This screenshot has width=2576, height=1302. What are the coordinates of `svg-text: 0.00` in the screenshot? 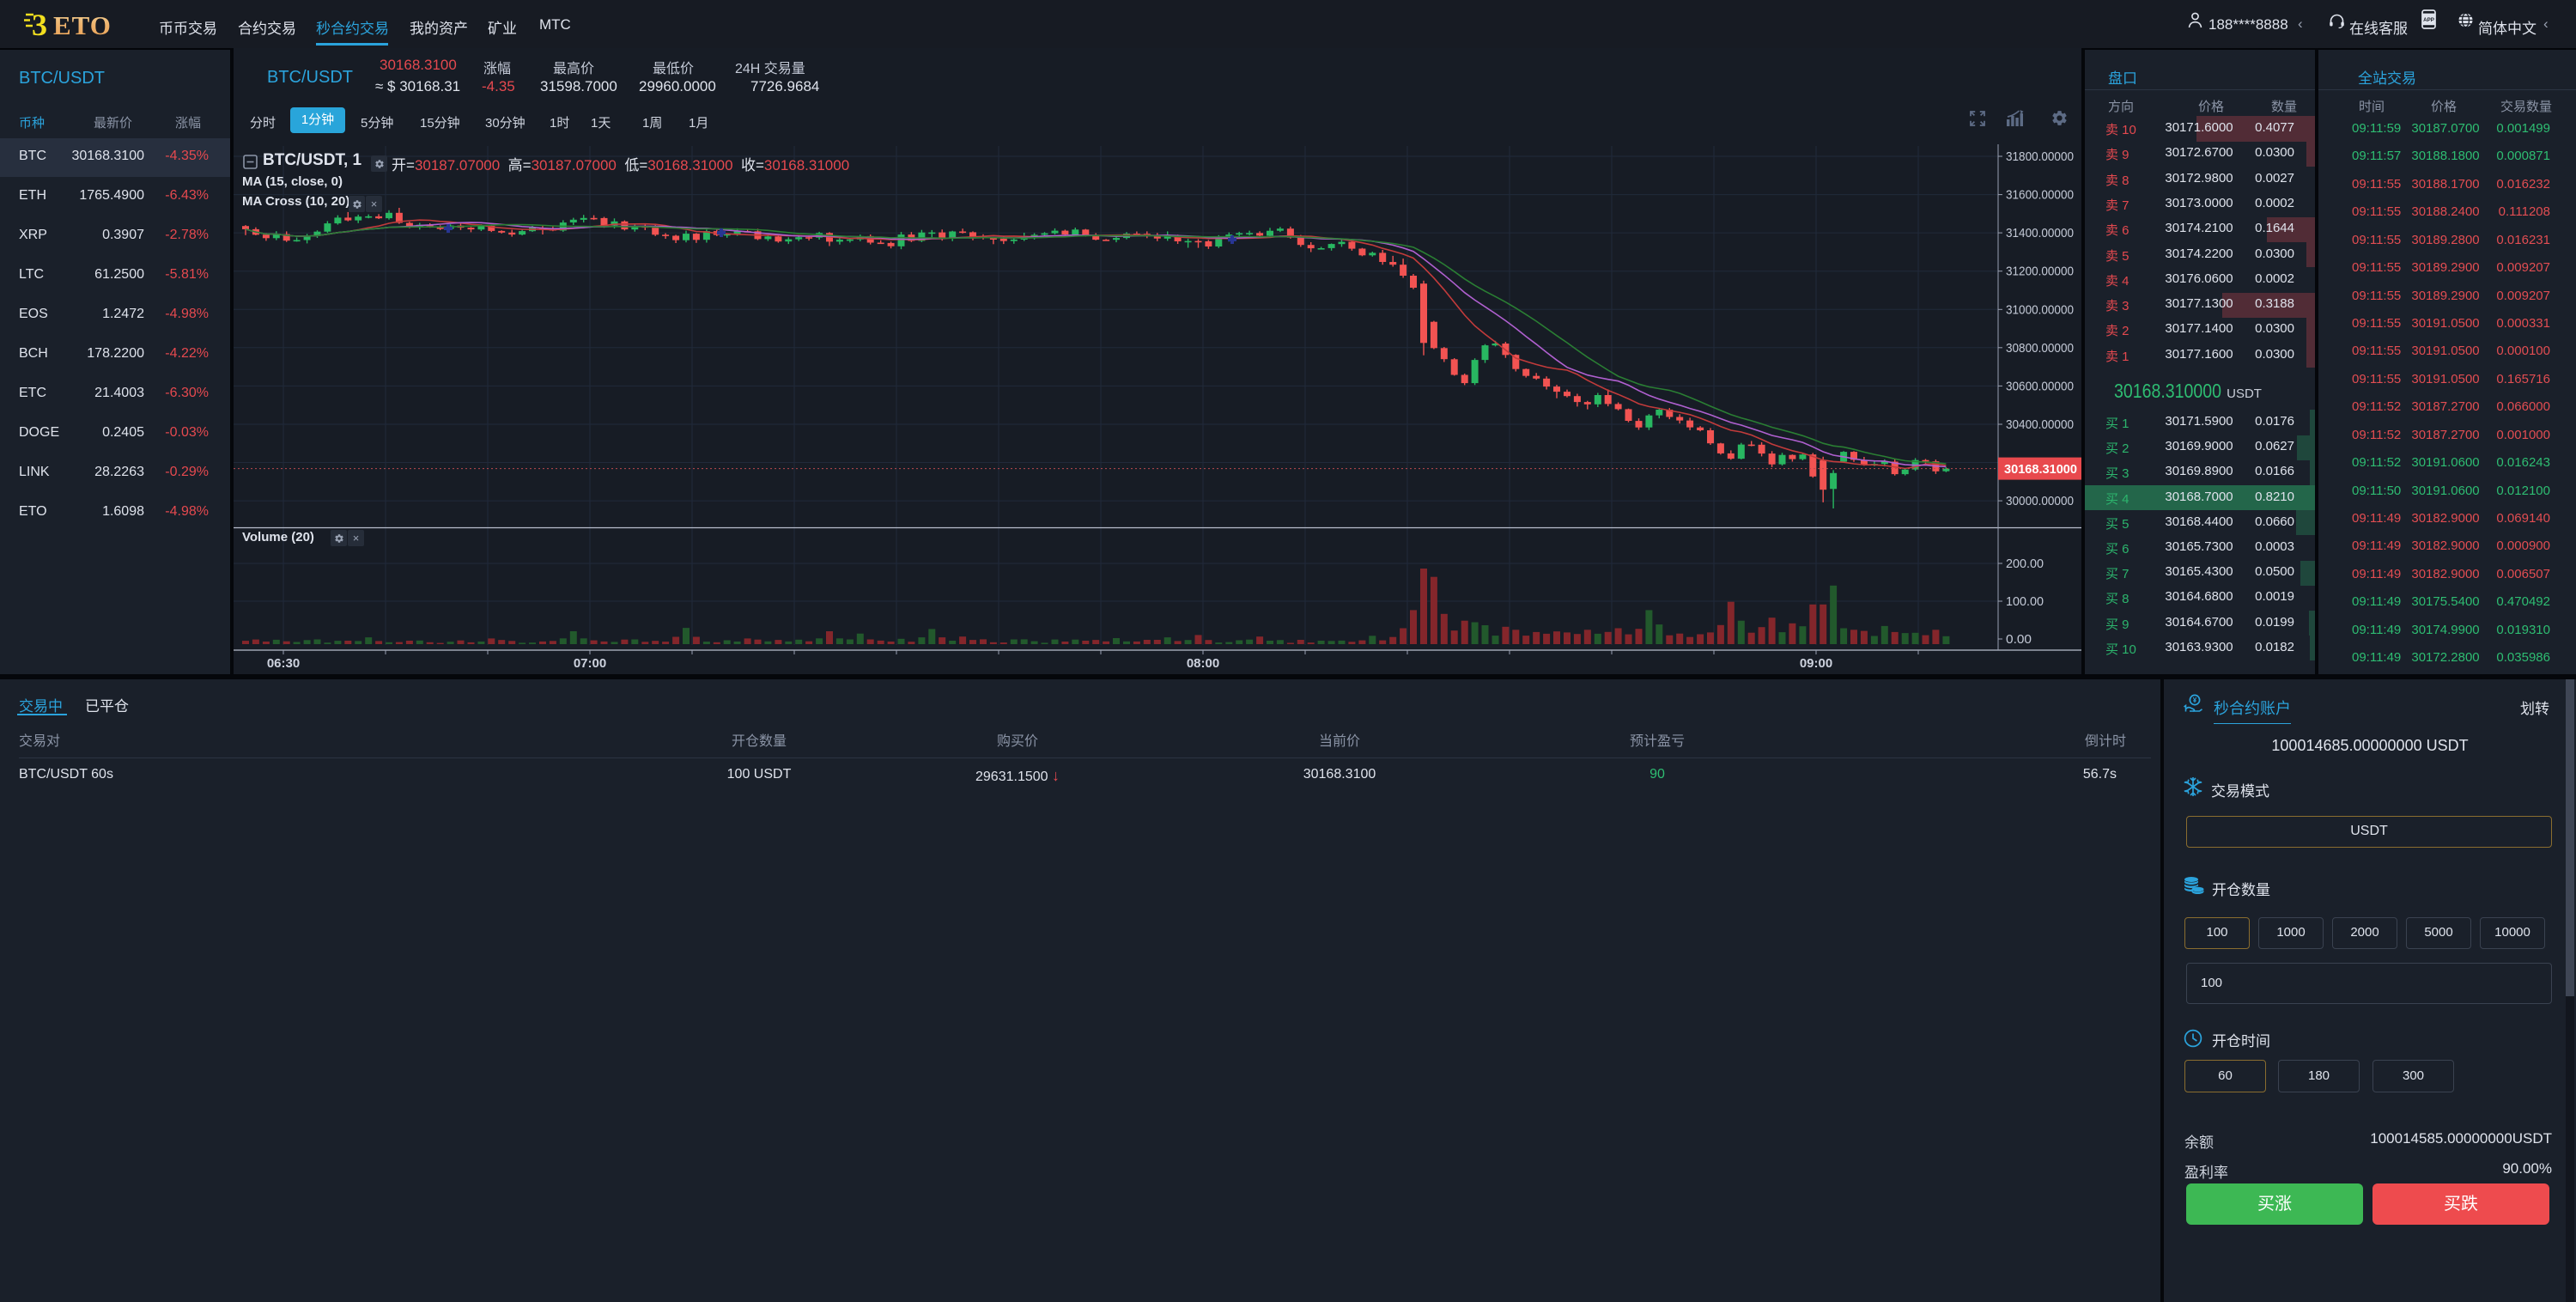 It's located at (2019, 639).